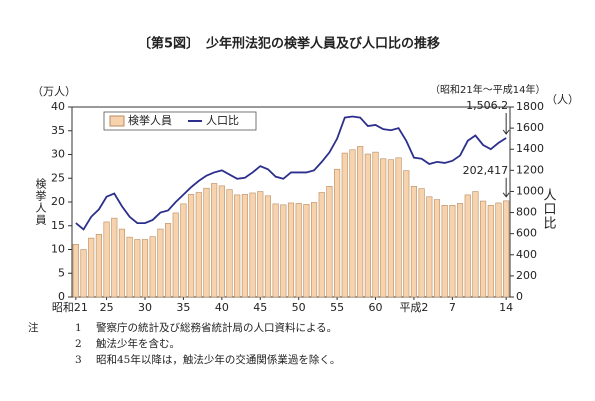 The height and width of the screenshot is (401, 595). What do you see at coordinates (519, 296) in the screenshot?
I see `y2-tick-label: 0` at bounding box center [519, 296].